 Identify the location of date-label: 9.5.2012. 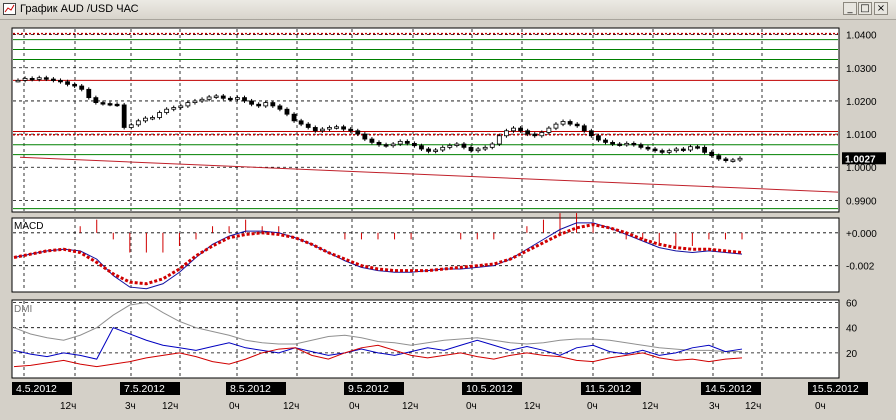
(368, 389).